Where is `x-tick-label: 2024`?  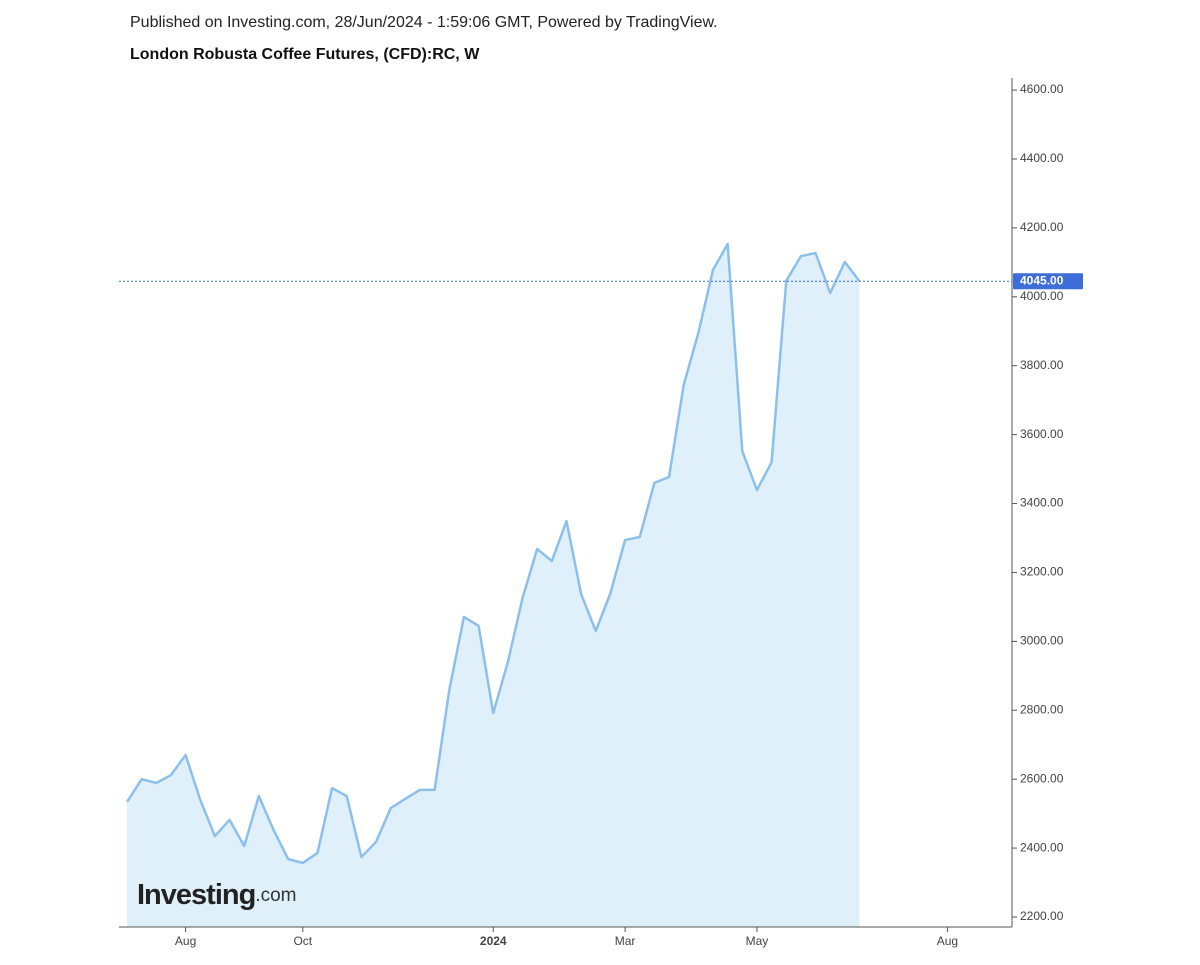
x-tick-label: 2024 is located at coordinates (493, 941).